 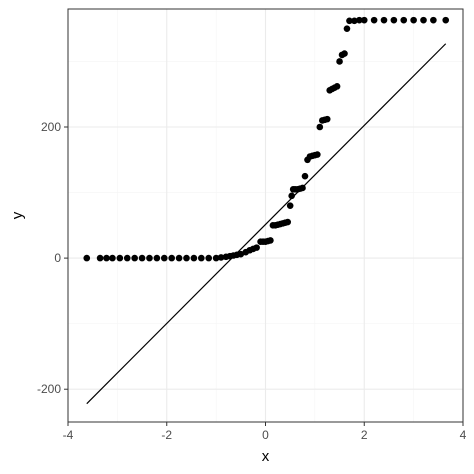 What do you see at coordinates (266, 456) in the screenshot?
I see `x-axis-title: x` at bounding box center [266, 456].